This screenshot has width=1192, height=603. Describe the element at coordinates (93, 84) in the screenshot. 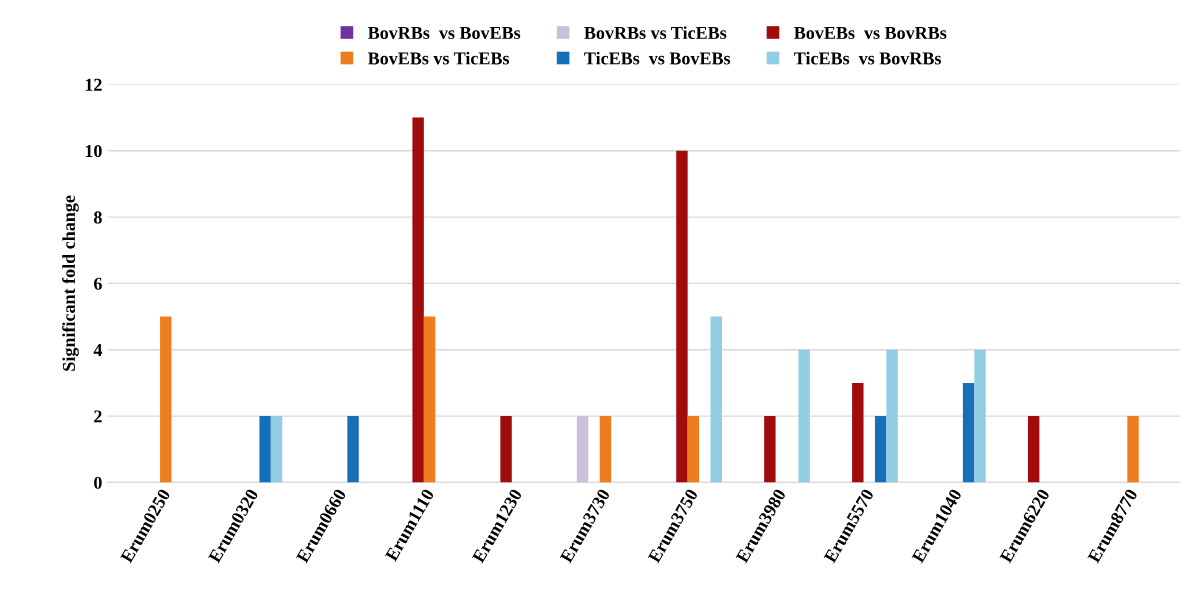

I see `y-tick-label: 12` at that location.